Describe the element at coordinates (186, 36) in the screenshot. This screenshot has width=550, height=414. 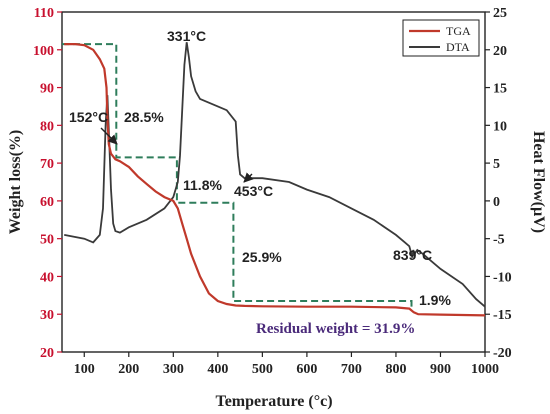
I see `annotation-331c: 331°C` at that location.